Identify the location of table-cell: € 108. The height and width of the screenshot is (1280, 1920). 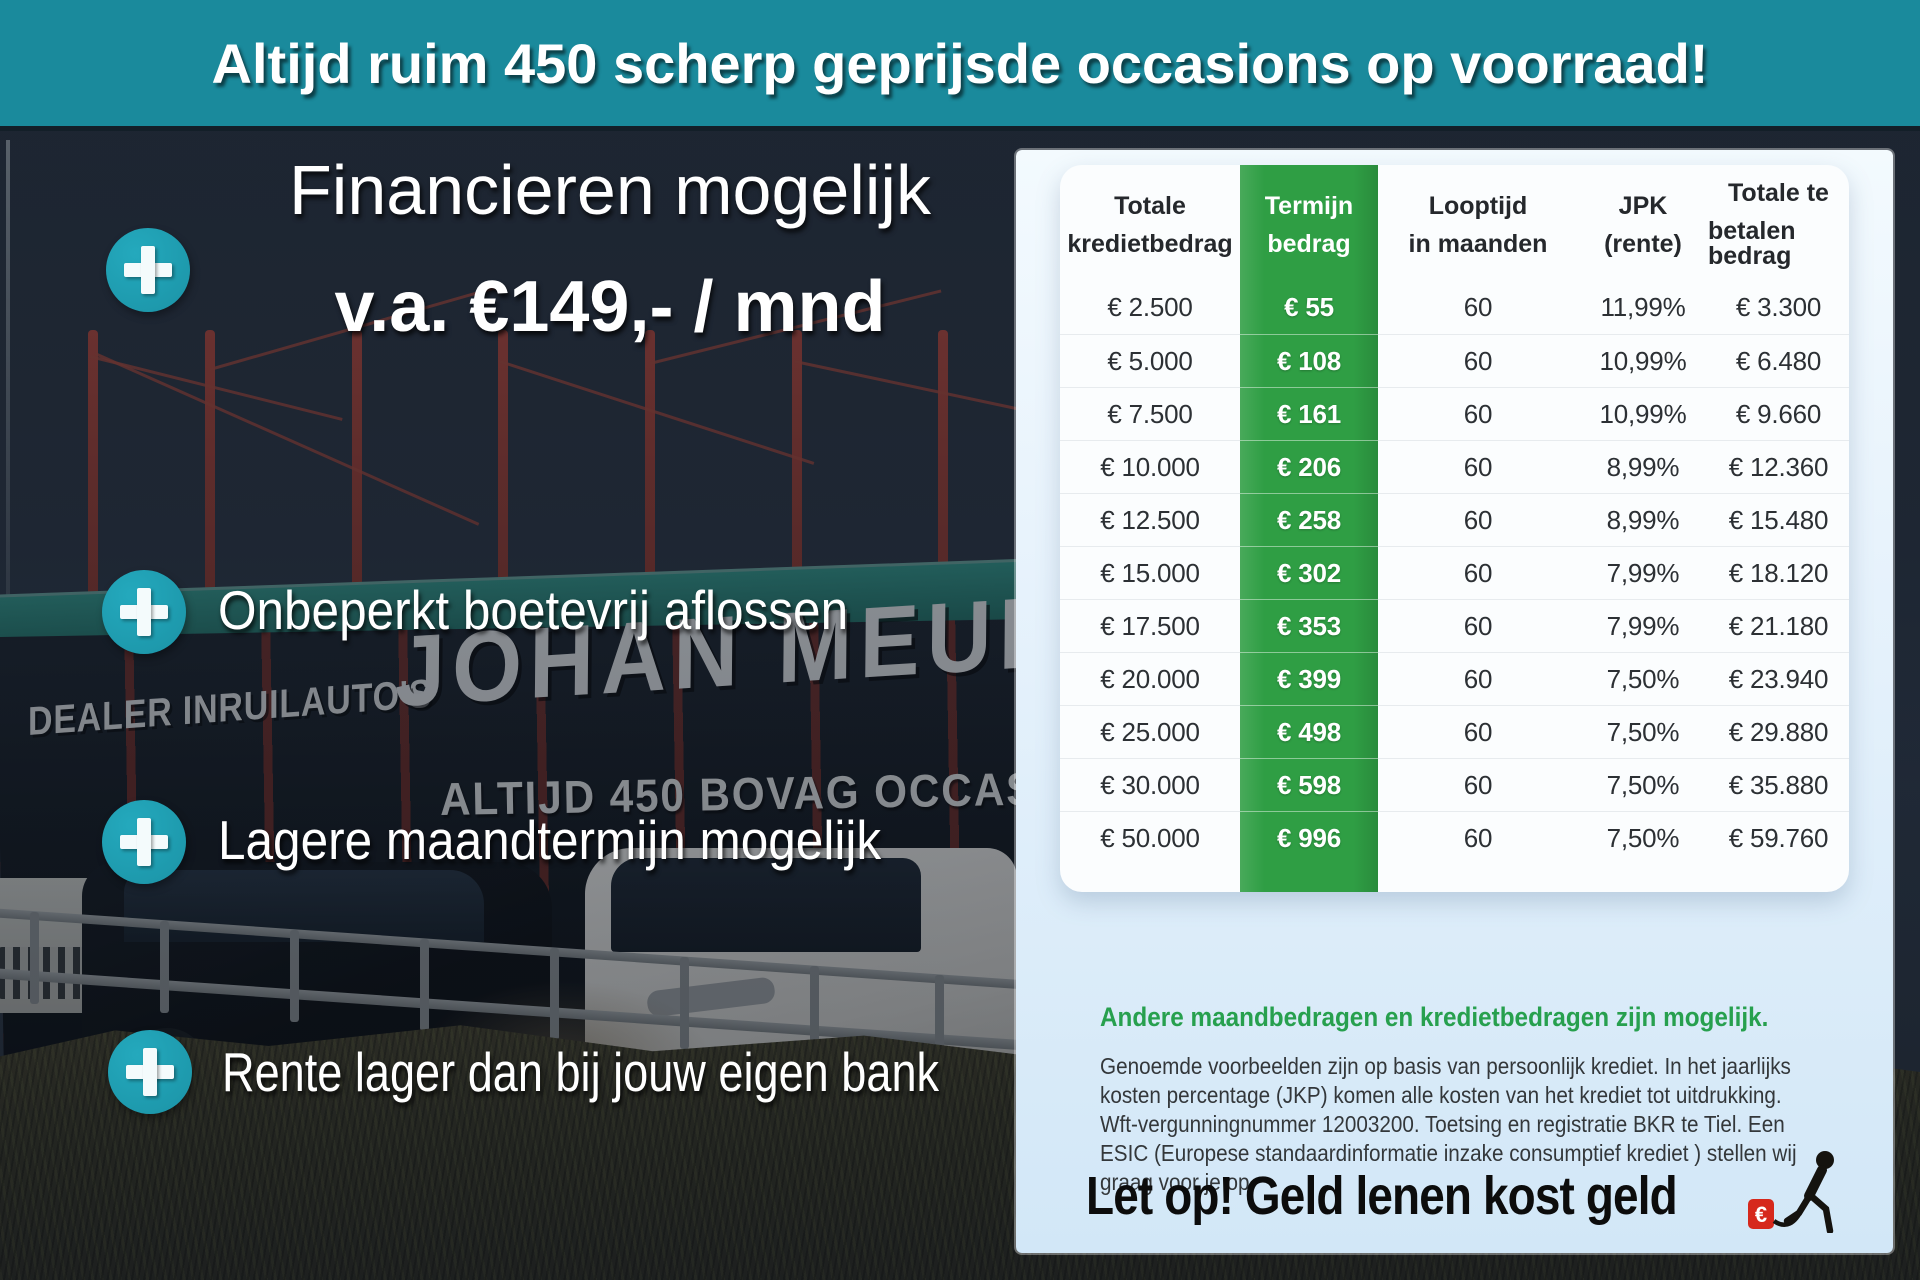
(1309, 360).